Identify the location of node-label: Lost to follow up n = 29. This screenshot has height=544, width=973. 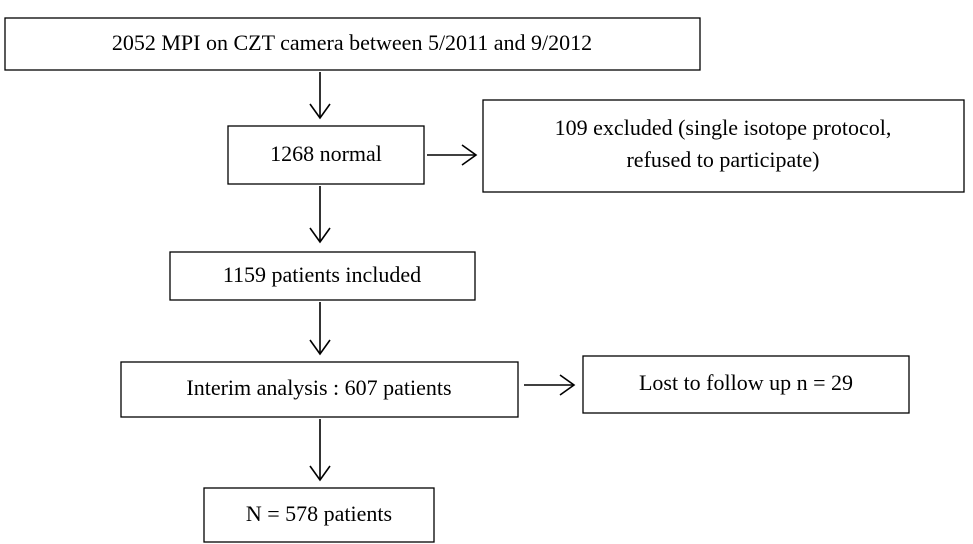
(746, 382).